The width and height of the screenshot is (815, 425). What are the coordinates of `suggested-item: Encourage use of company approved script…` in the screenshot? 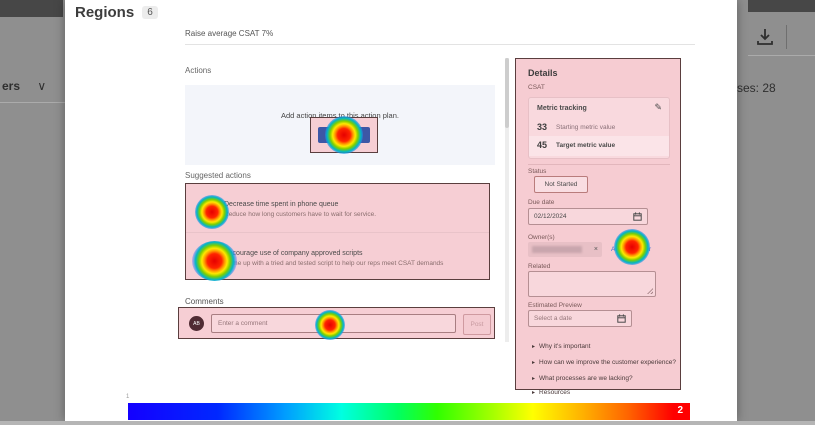 It's located at (333, 258).